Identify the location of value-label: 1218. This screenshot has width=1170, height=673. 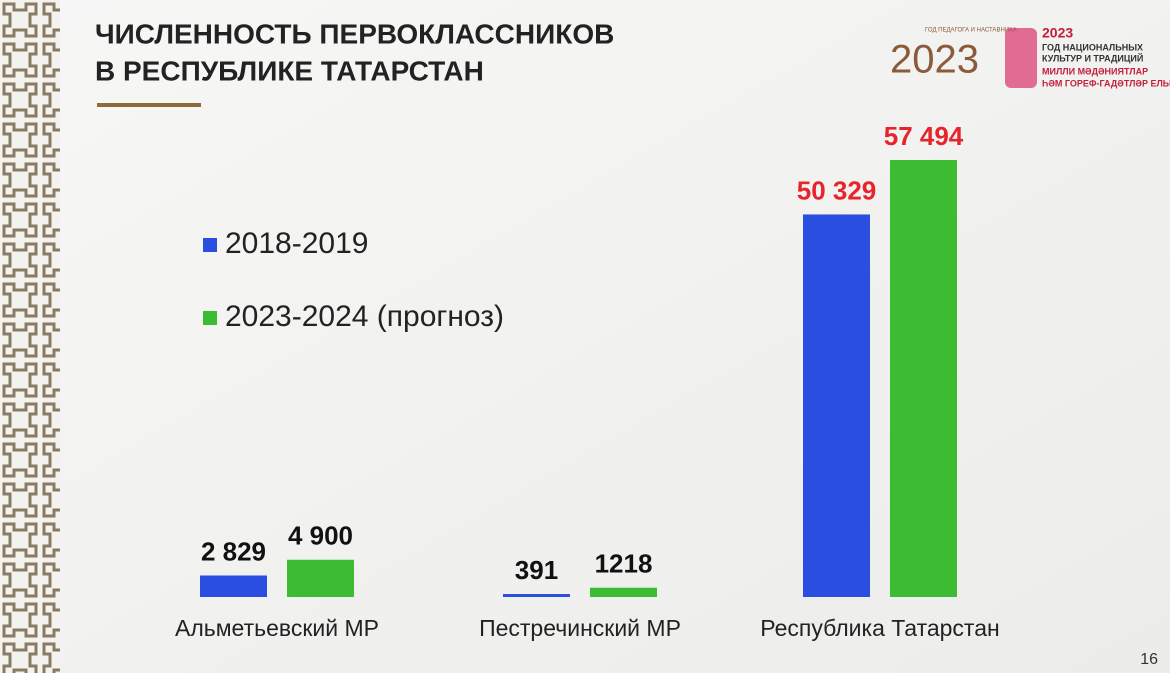
(624, 564).